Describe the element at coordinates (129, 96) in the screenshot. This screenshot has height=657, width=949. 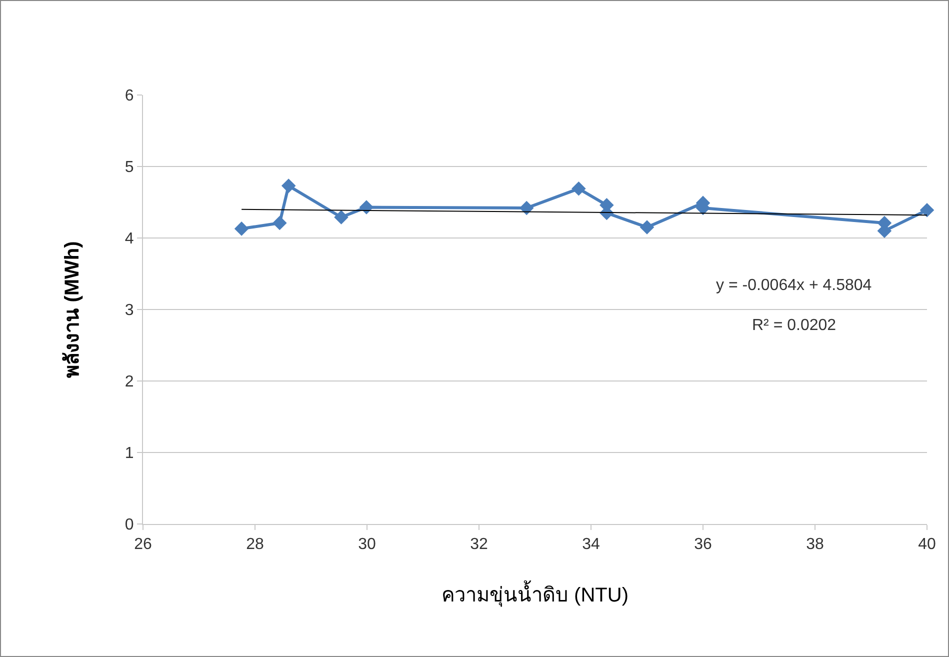
I see `y-tick-label: 6` at that location.